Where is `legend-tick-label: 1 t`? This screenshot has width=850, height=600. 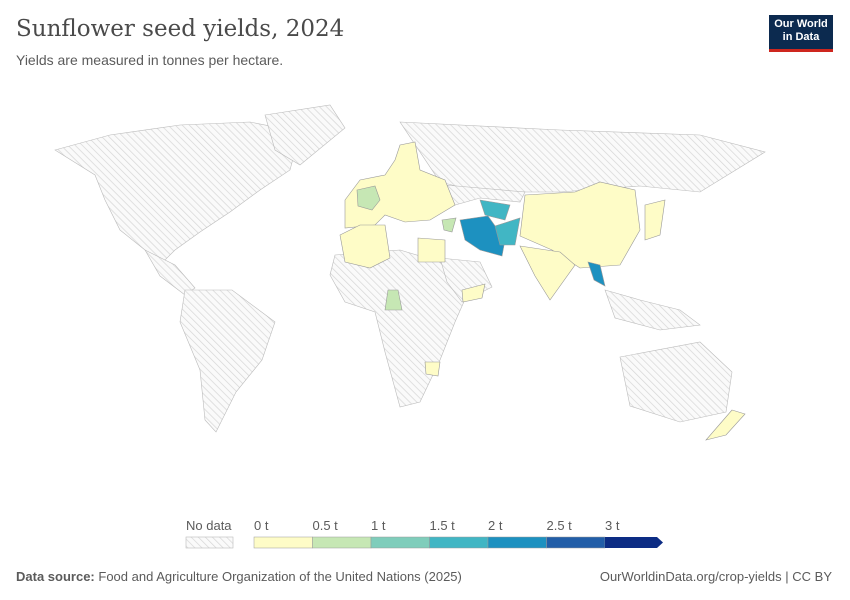
legend-tick-label: 1 t is located at coordinates (378, 525).